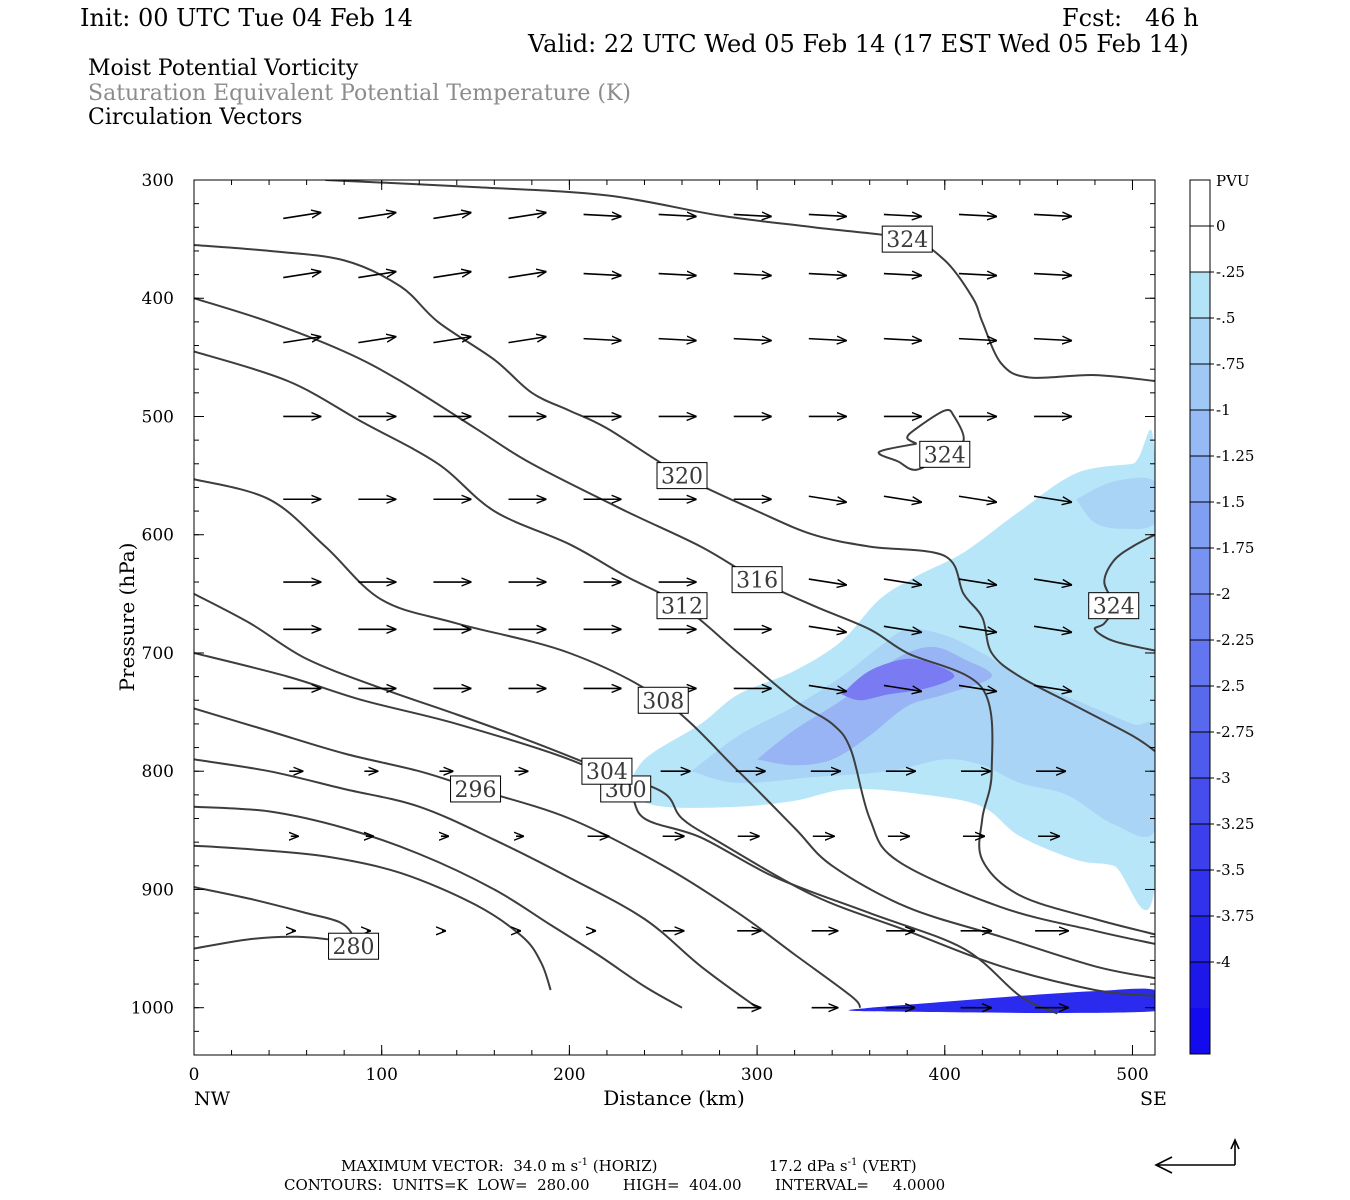  I want to click on y-tick-label: 500, so click(158, 417).